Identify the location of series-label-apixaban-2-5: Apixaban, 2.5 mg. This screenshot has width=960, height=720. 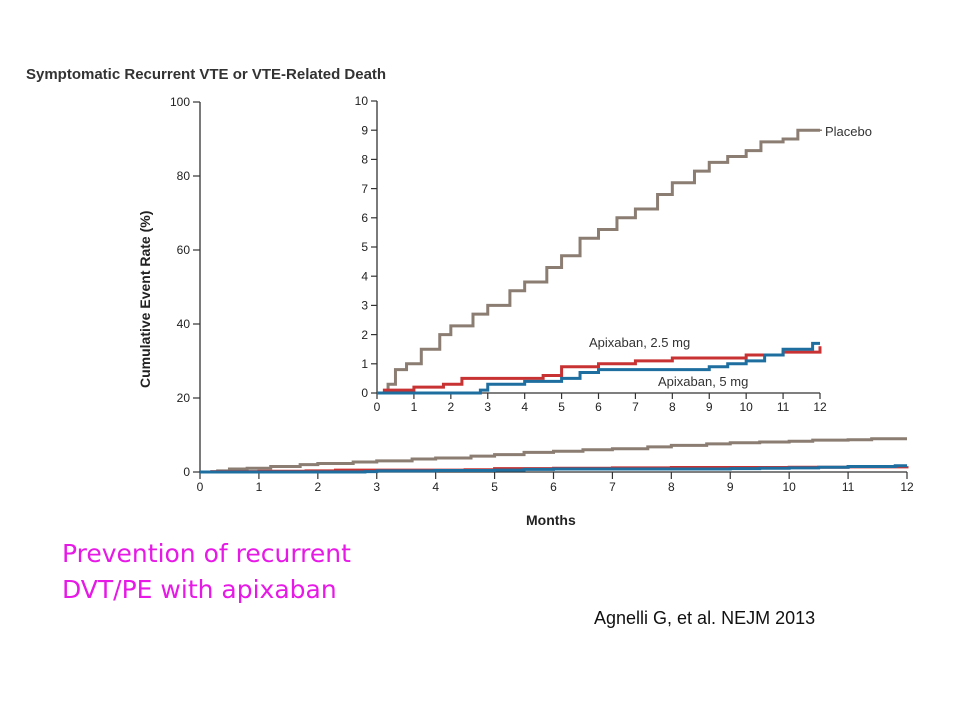
(639, 342).